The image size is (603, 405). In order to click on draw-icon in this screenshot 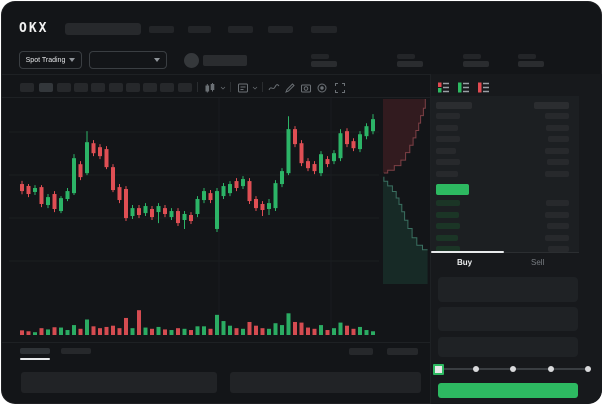, I will do `click(290, 87)`.